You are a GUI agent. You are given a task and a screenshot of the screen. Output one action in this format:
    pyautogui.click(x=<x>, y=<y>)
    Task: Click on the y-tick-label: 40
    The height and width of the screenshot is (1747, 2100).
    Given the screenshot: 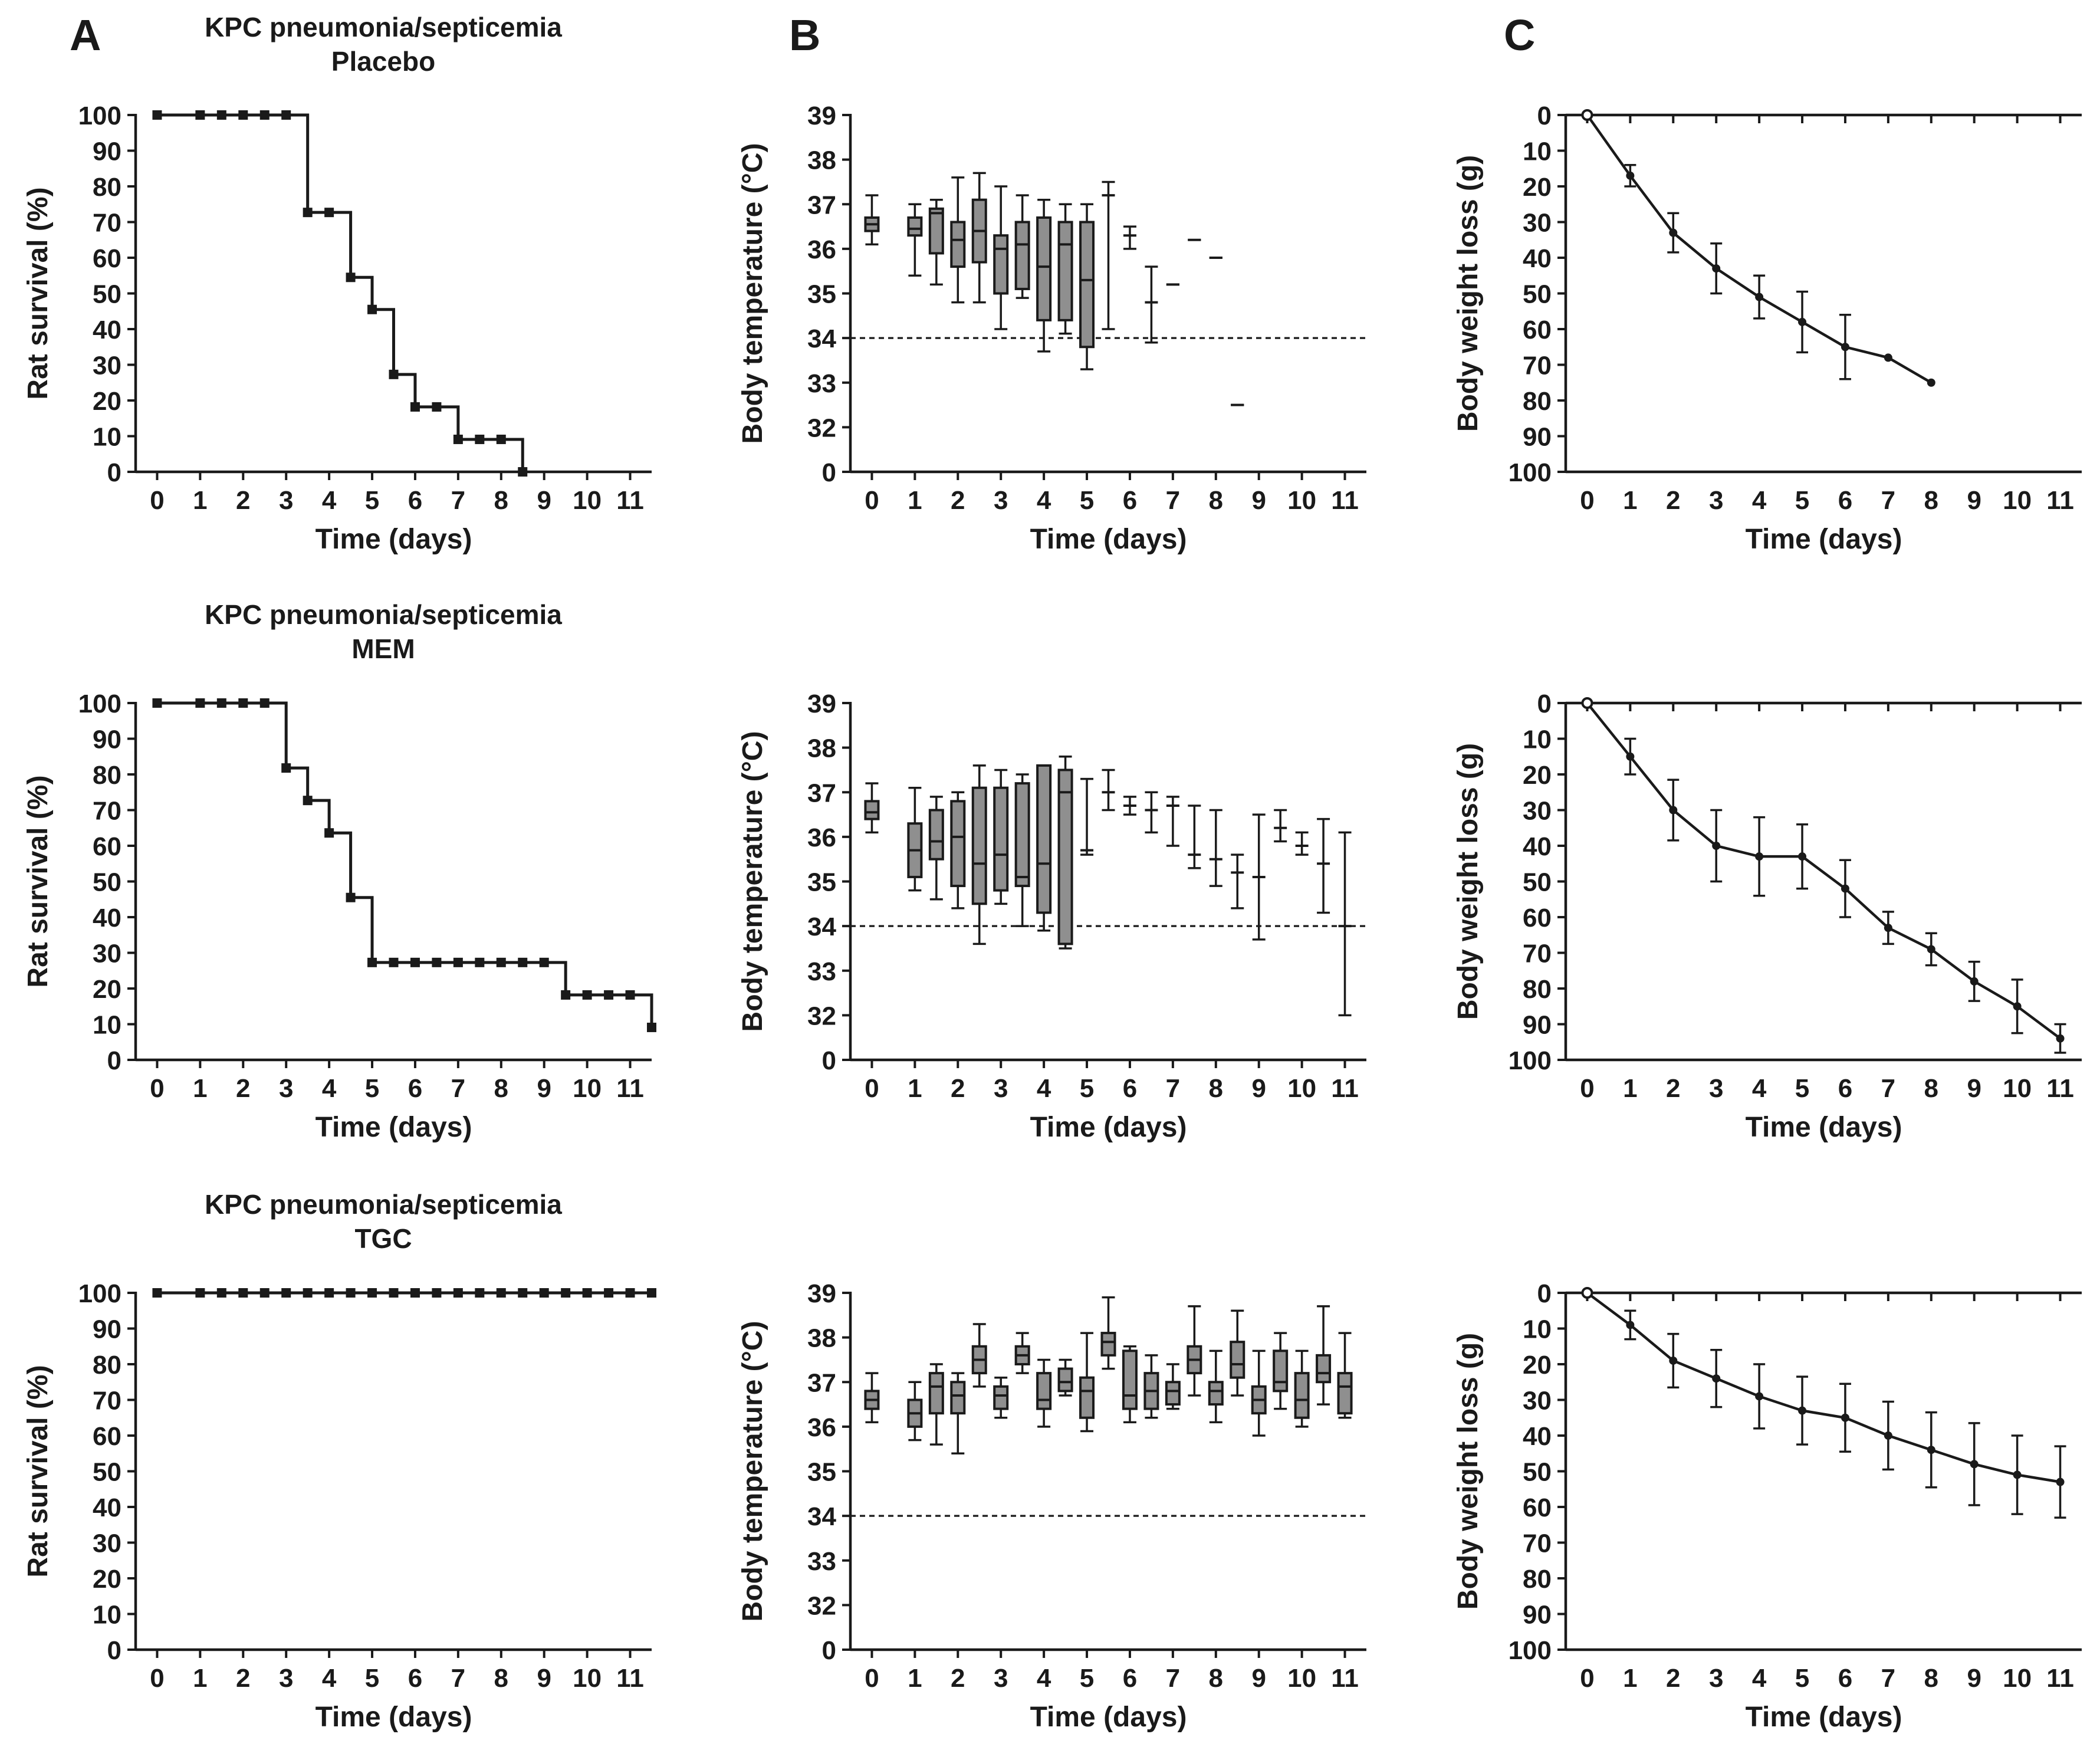 What is the action you would take?
    pyautogui.click(x=1537, y=258)
    